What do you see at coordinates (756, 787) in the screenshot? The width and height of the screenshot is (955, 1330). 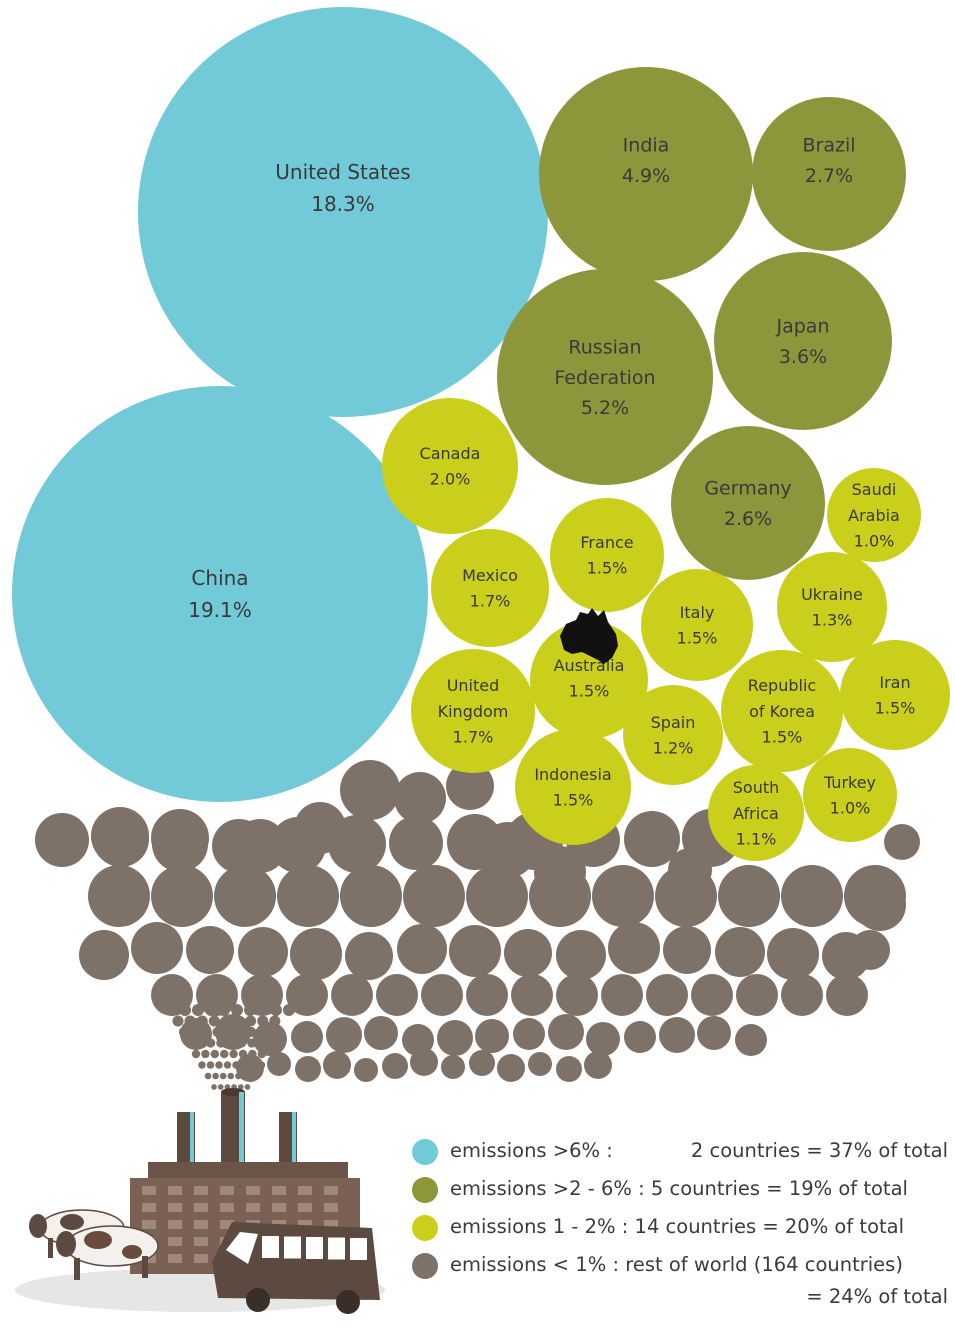 I see `bubble-label-south-africa: South` at bounding box center [756, 787].